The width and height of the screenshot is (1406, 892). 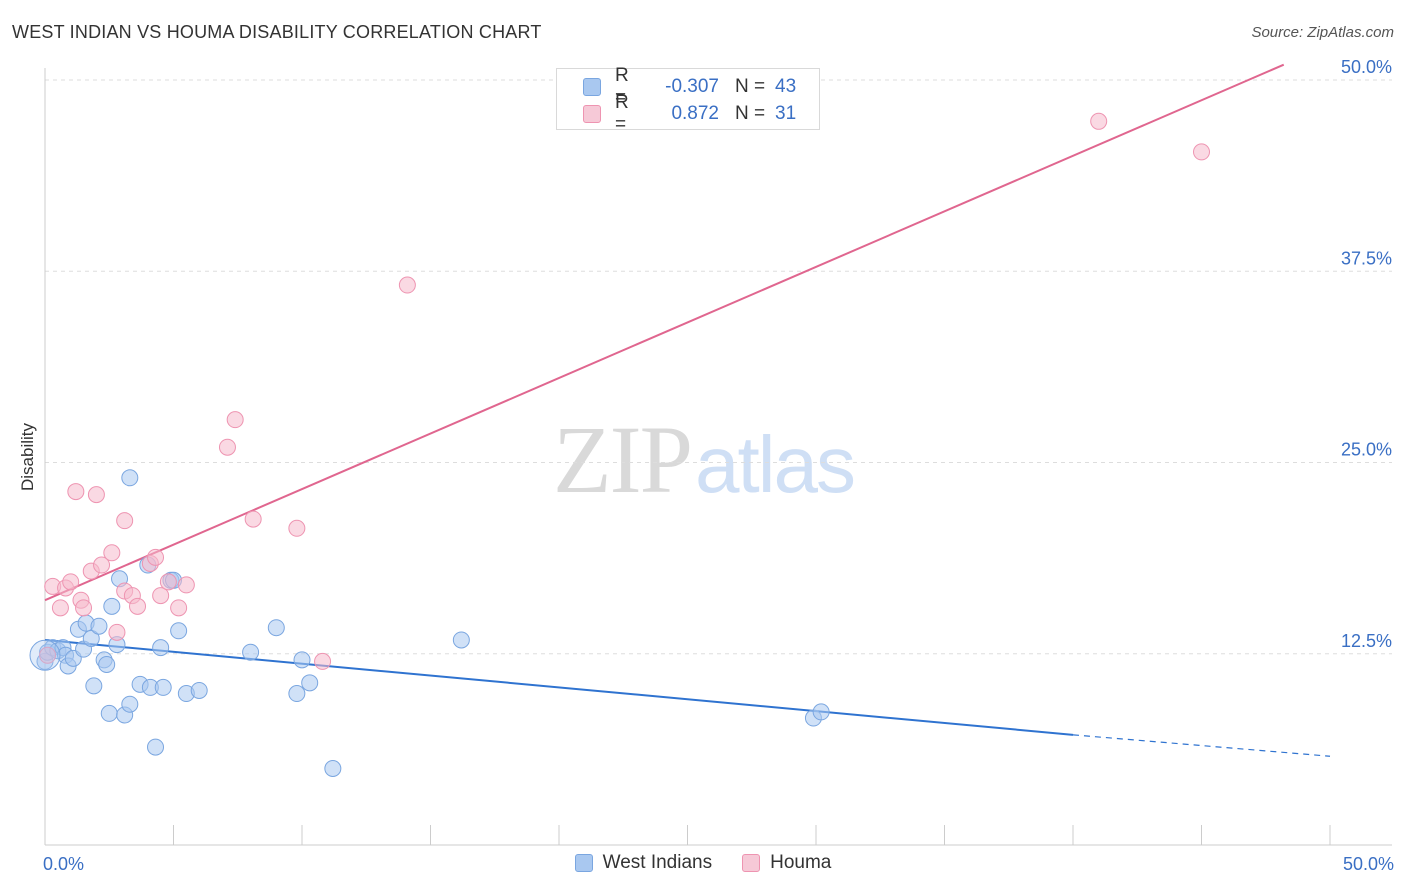 I want to click on y-tick-label: 25.0%, so click(x=1366, y=450).